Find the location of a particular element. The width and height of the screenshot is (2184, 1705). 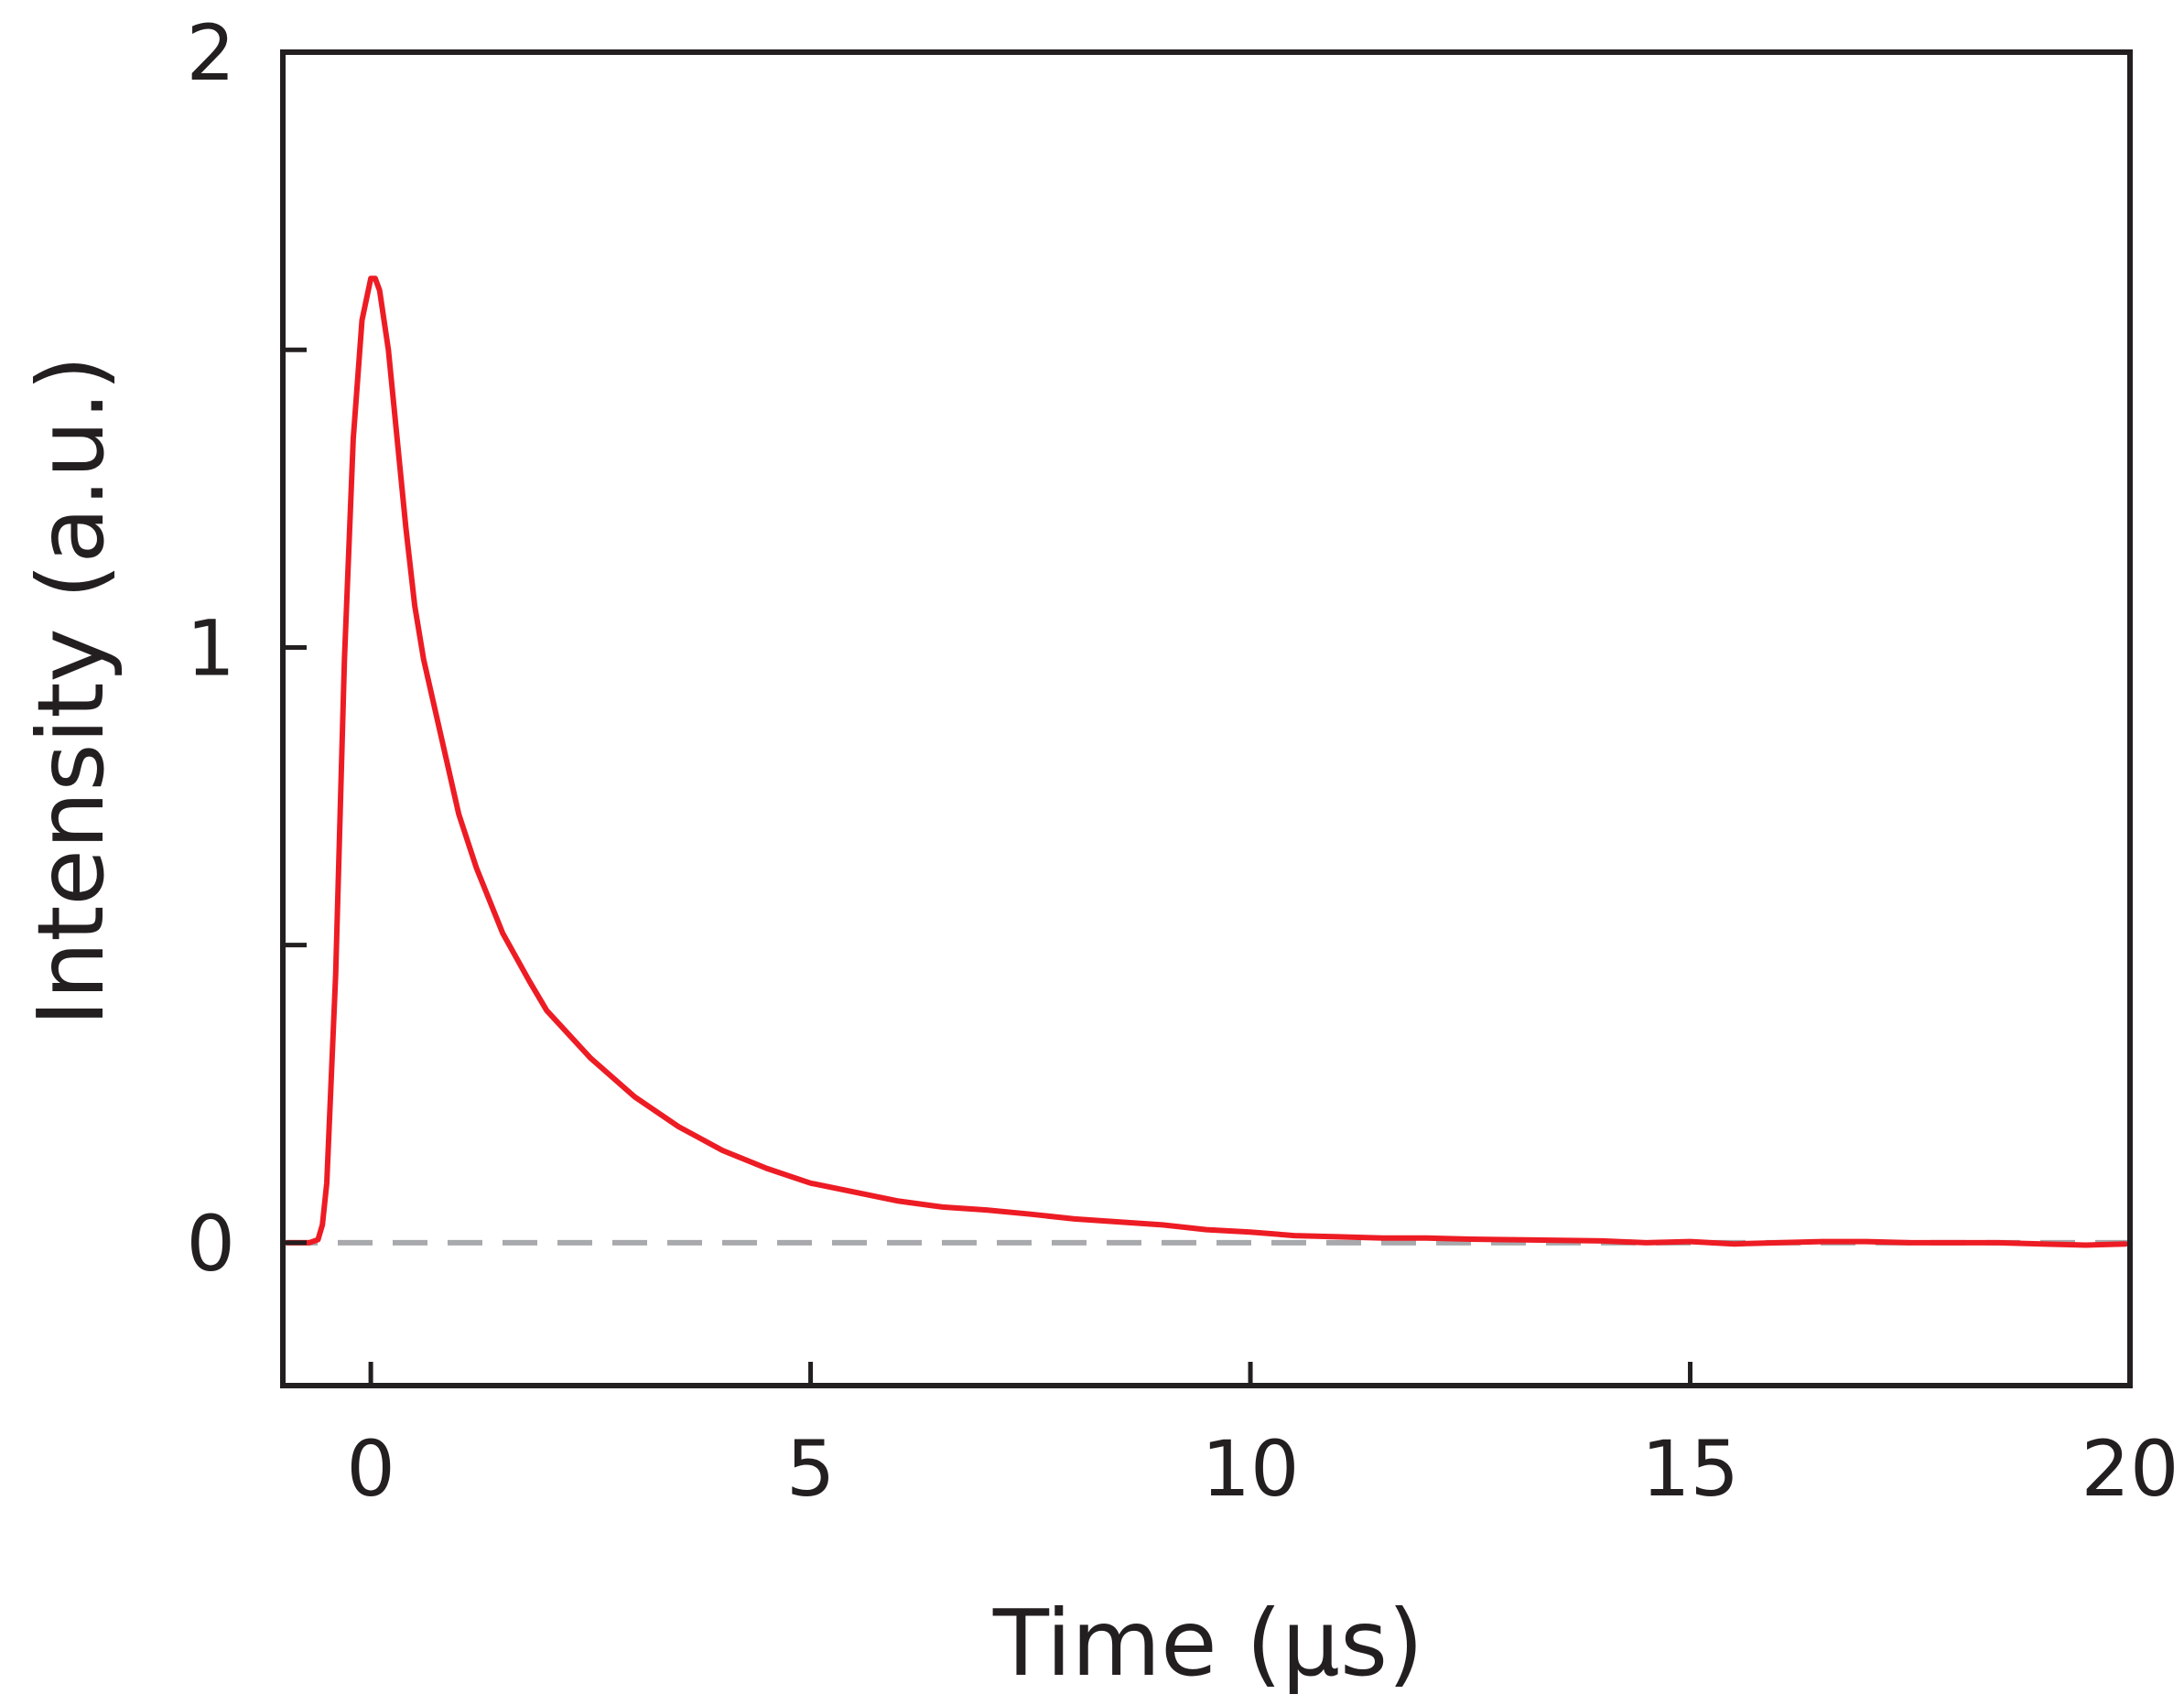

x-tick-label: 10 is located at coordinates (1251, 1469).